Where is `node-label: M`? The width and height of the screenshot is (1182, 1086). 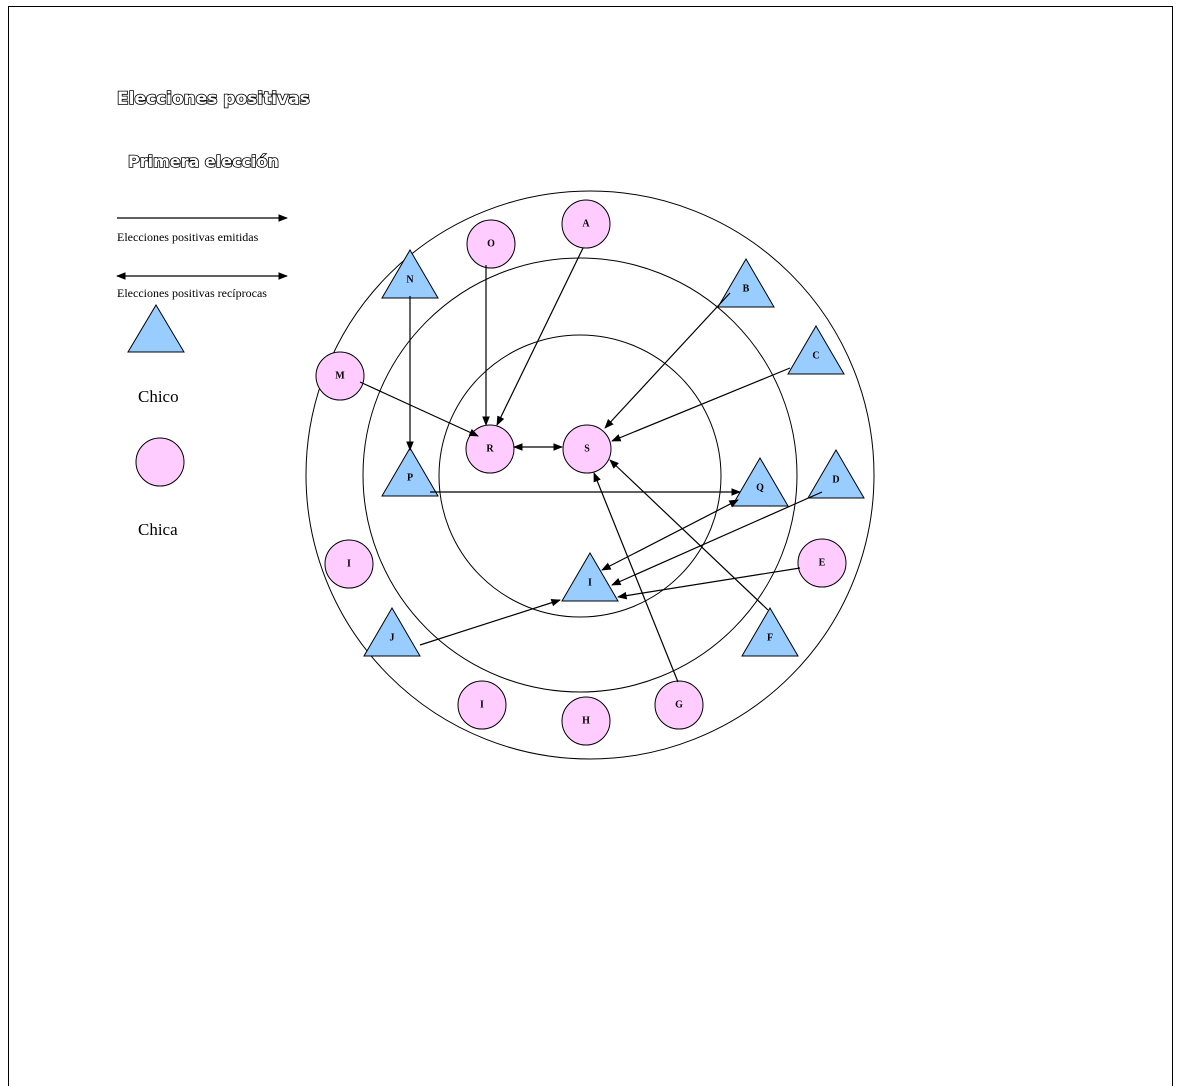 node-label: M is located at coordinates (340, 375).